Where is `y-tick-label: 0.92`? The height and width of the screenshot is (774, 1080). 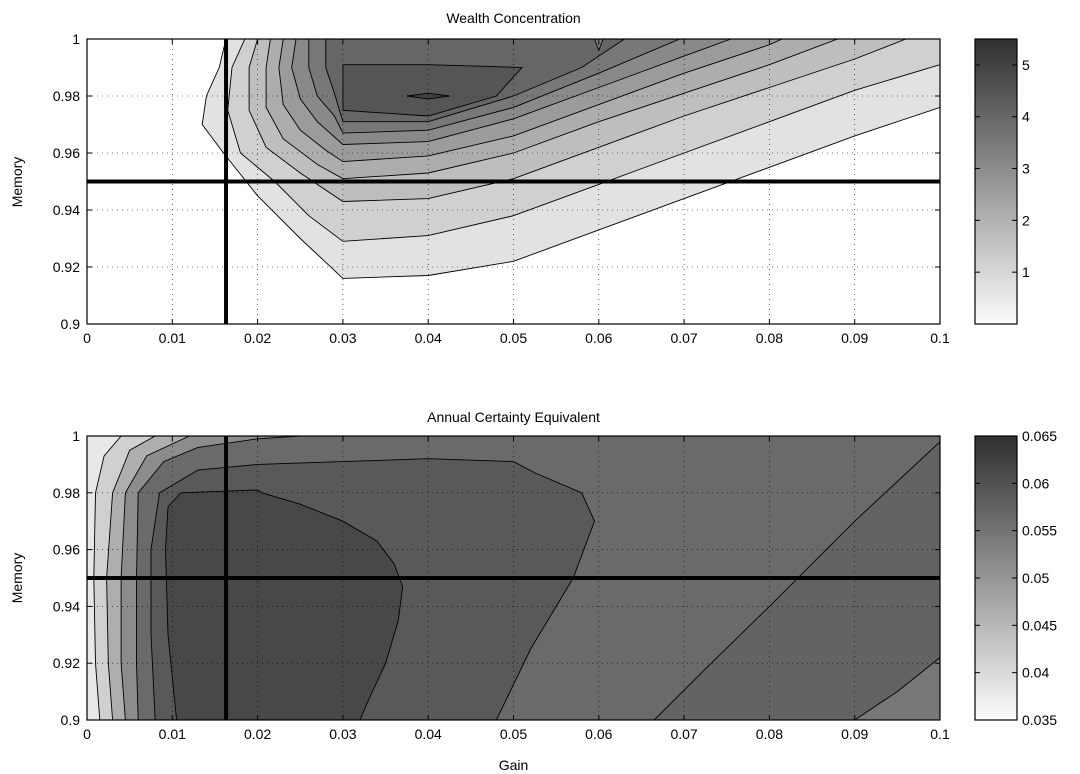
y-tick-label: 0.92 is located at coordinates (66, 663).